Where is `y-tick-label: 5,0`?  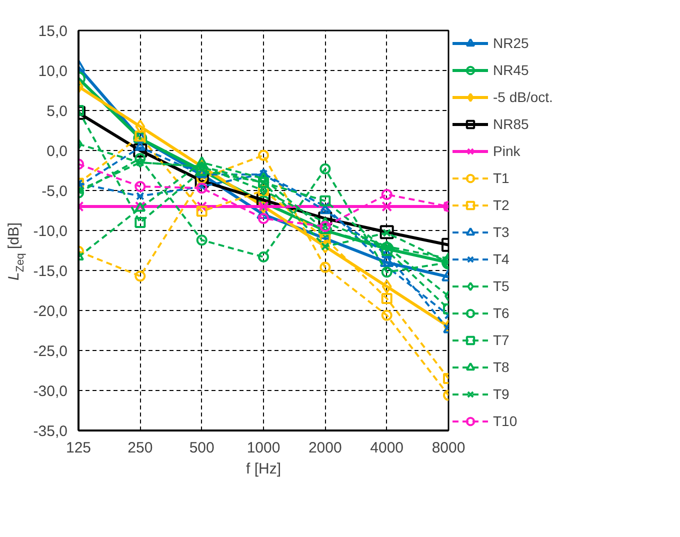 y-tick-label: 5,0 is located at coordinates (57, 111).